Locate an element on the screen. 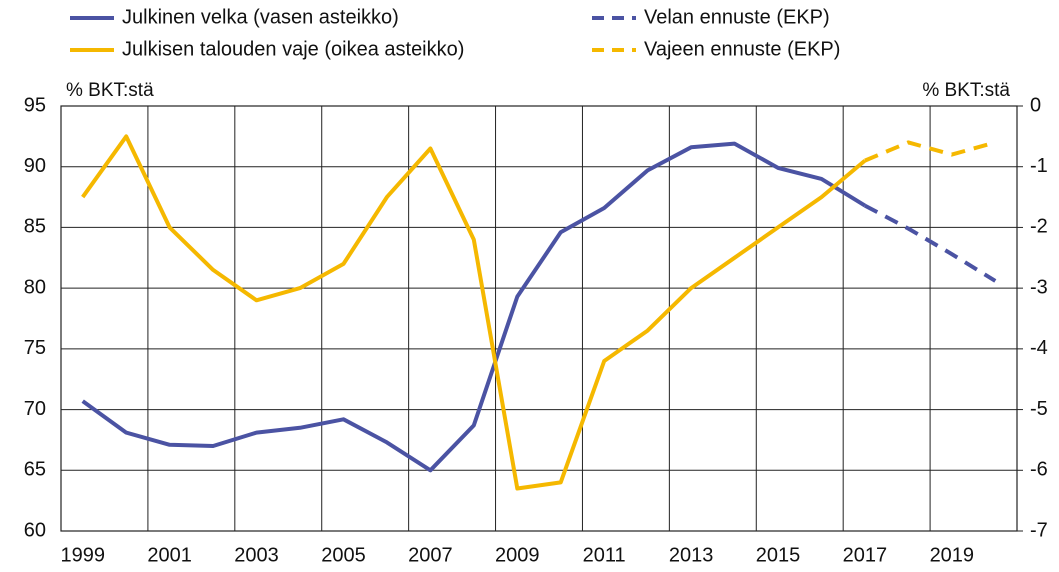 This screenshot has width=1059, height=572. y-tick-label: 75 is located at coordinates (35, 348).